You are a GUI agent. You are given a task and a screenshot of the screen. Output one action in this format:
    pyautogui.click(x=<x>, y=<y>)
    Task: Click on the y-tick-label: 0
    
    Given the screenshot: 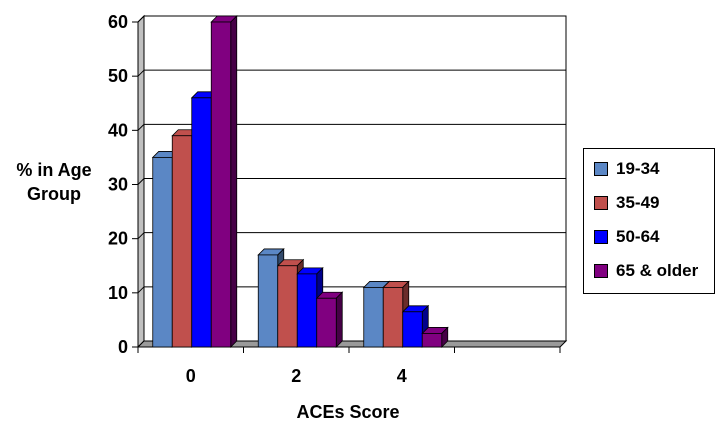 What is the action you would take?
    pyautogui.click(x=123, y=347)
    